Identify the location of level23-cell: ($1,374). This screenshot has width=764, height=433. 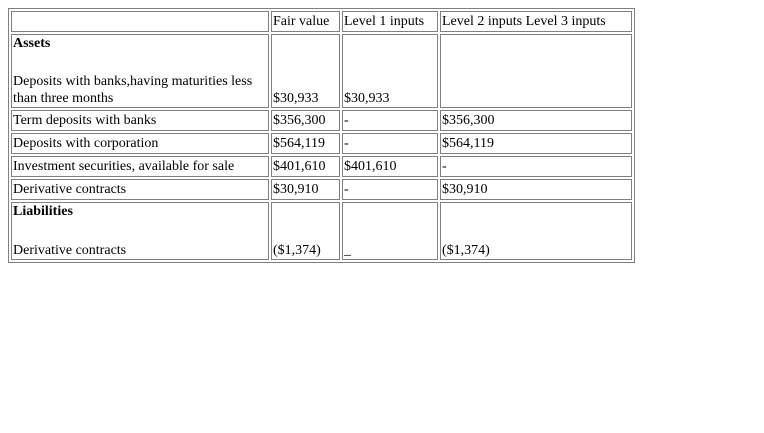
(536, 231).